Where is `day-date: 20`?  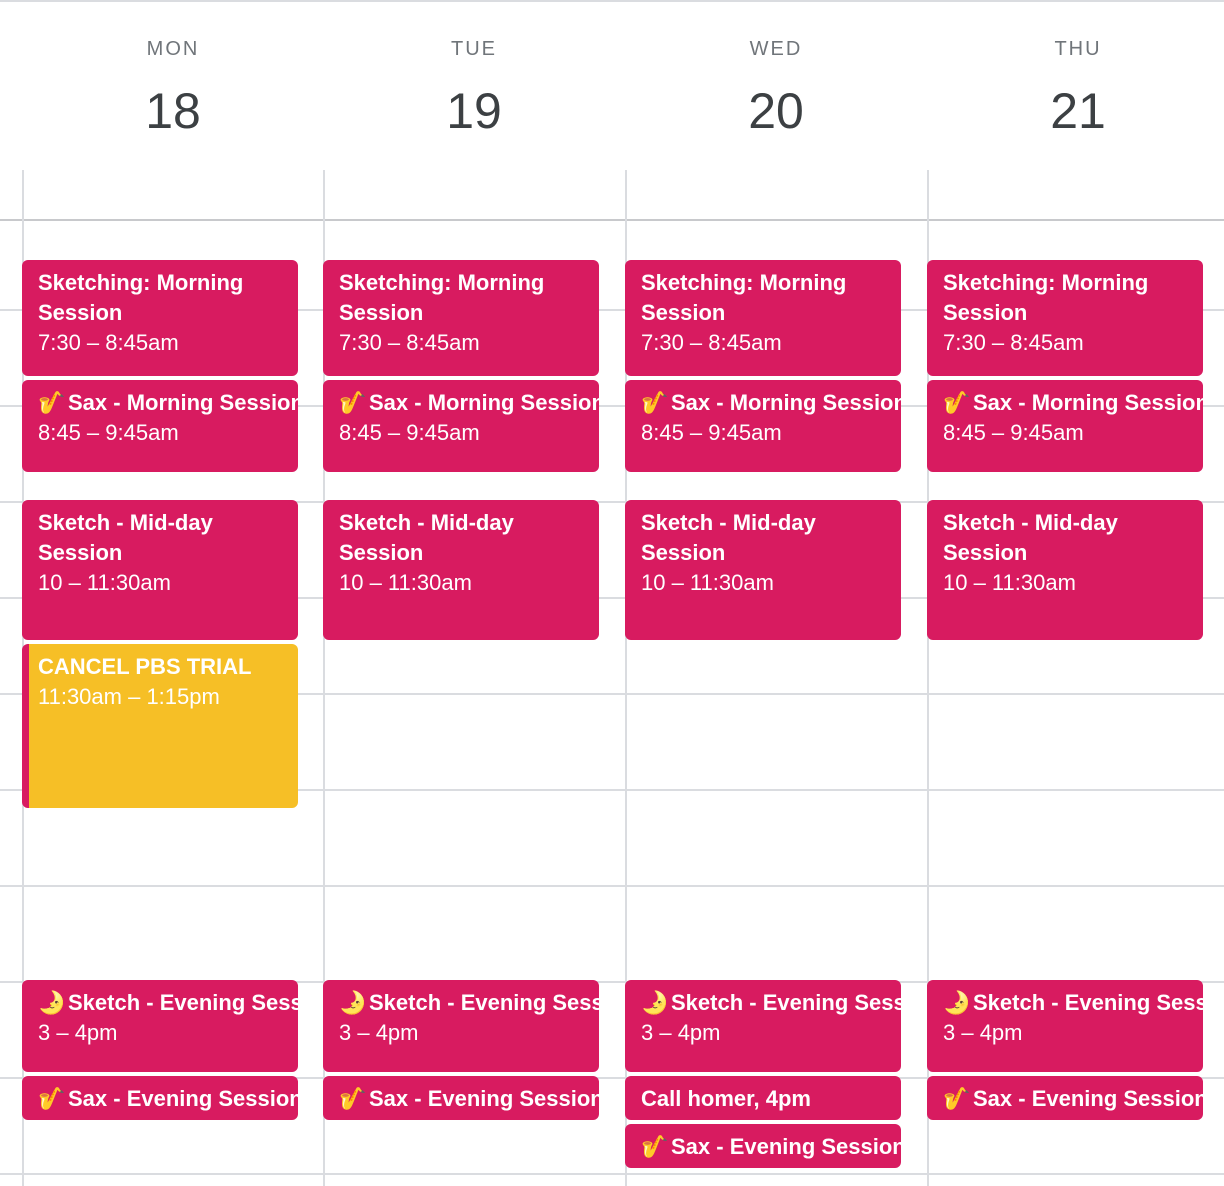 day-date: 20 is located at coordinates (776, 111).